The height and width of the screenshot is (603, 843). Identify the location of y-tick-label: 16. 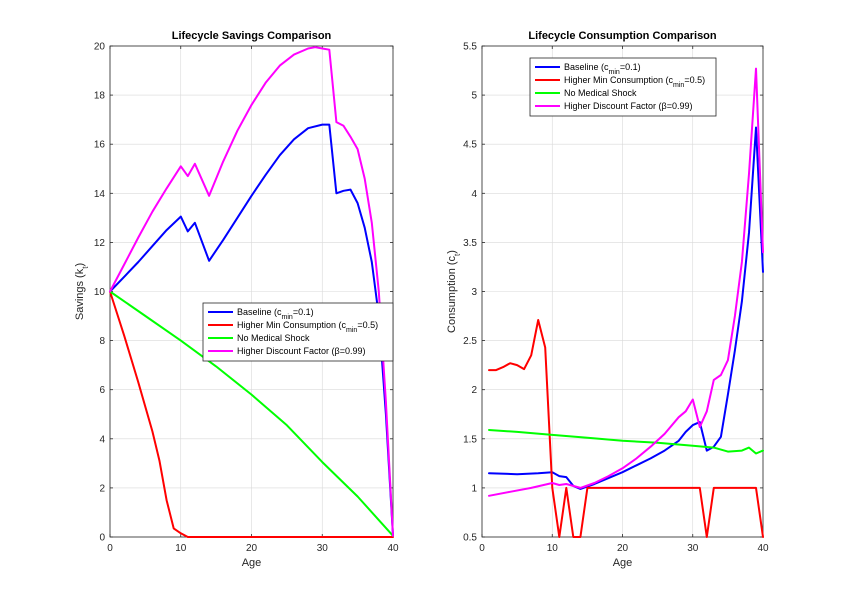
(100, 145).